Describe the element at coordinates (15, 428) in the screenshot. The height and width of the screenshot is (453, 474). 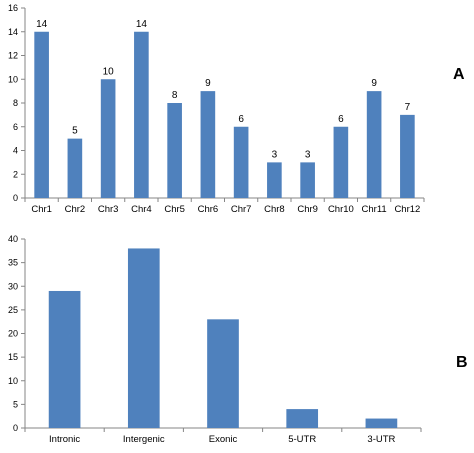
I see `chart-b-y-tick-label: 0` at that location.